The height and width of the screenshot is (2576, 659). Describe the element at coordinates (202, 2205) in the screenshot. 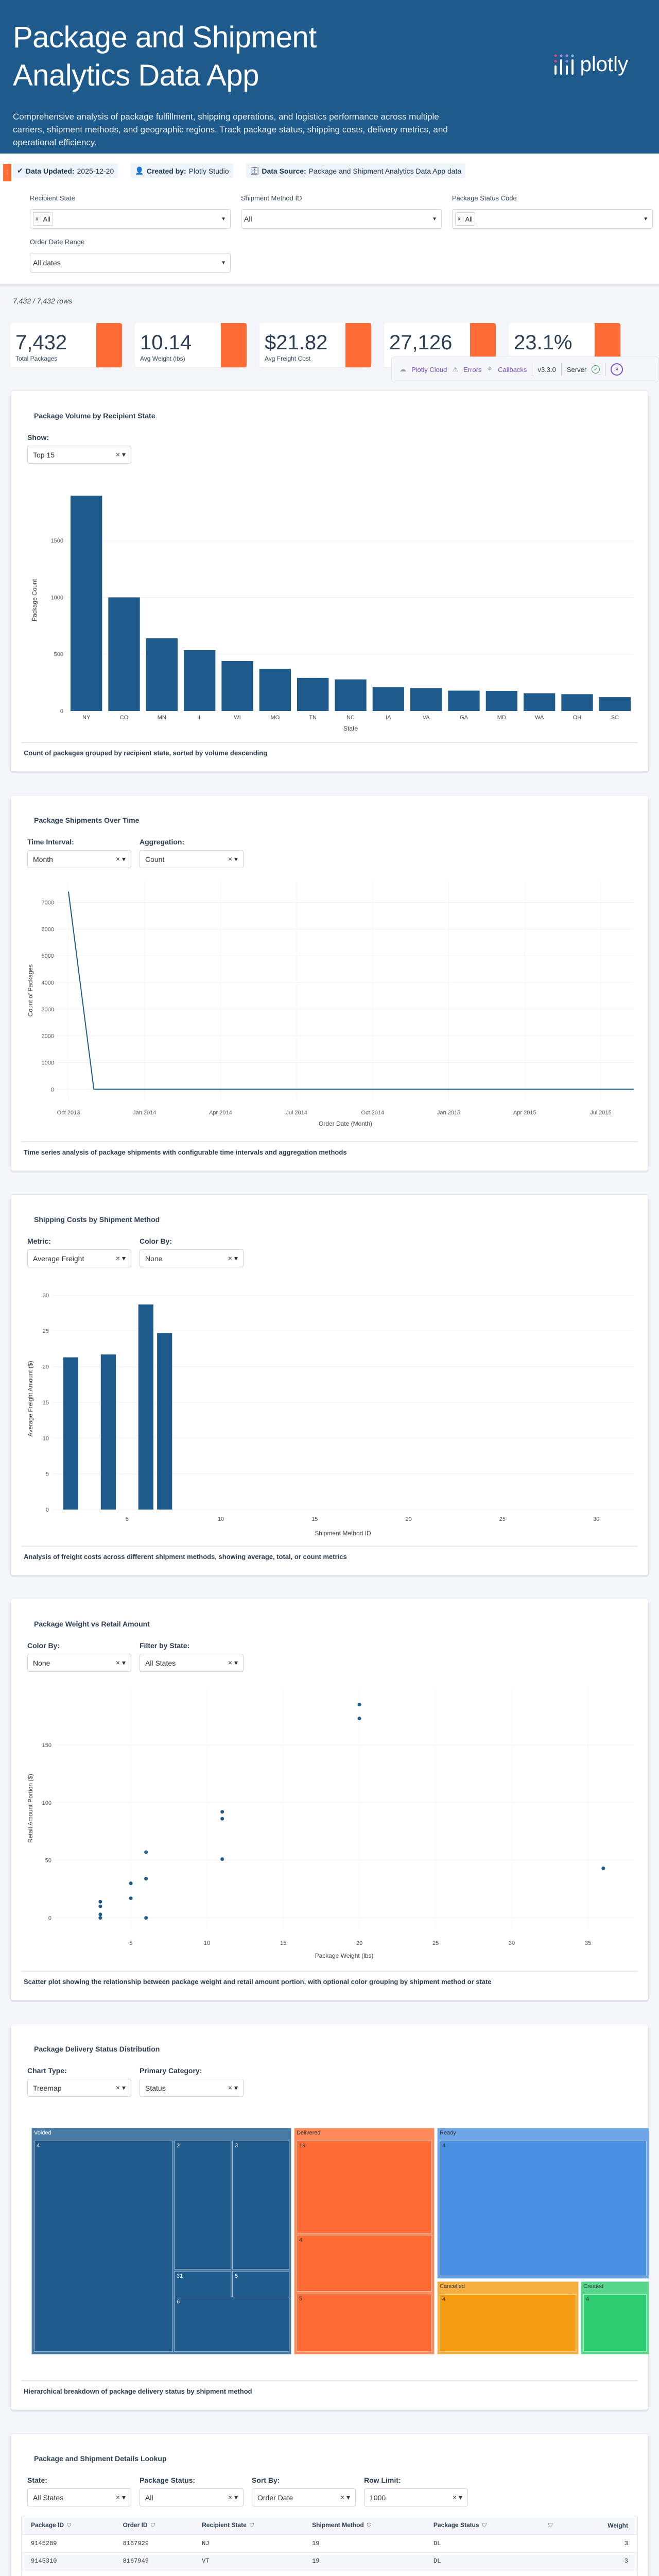

I see `treemap-tile: 2` at that location.